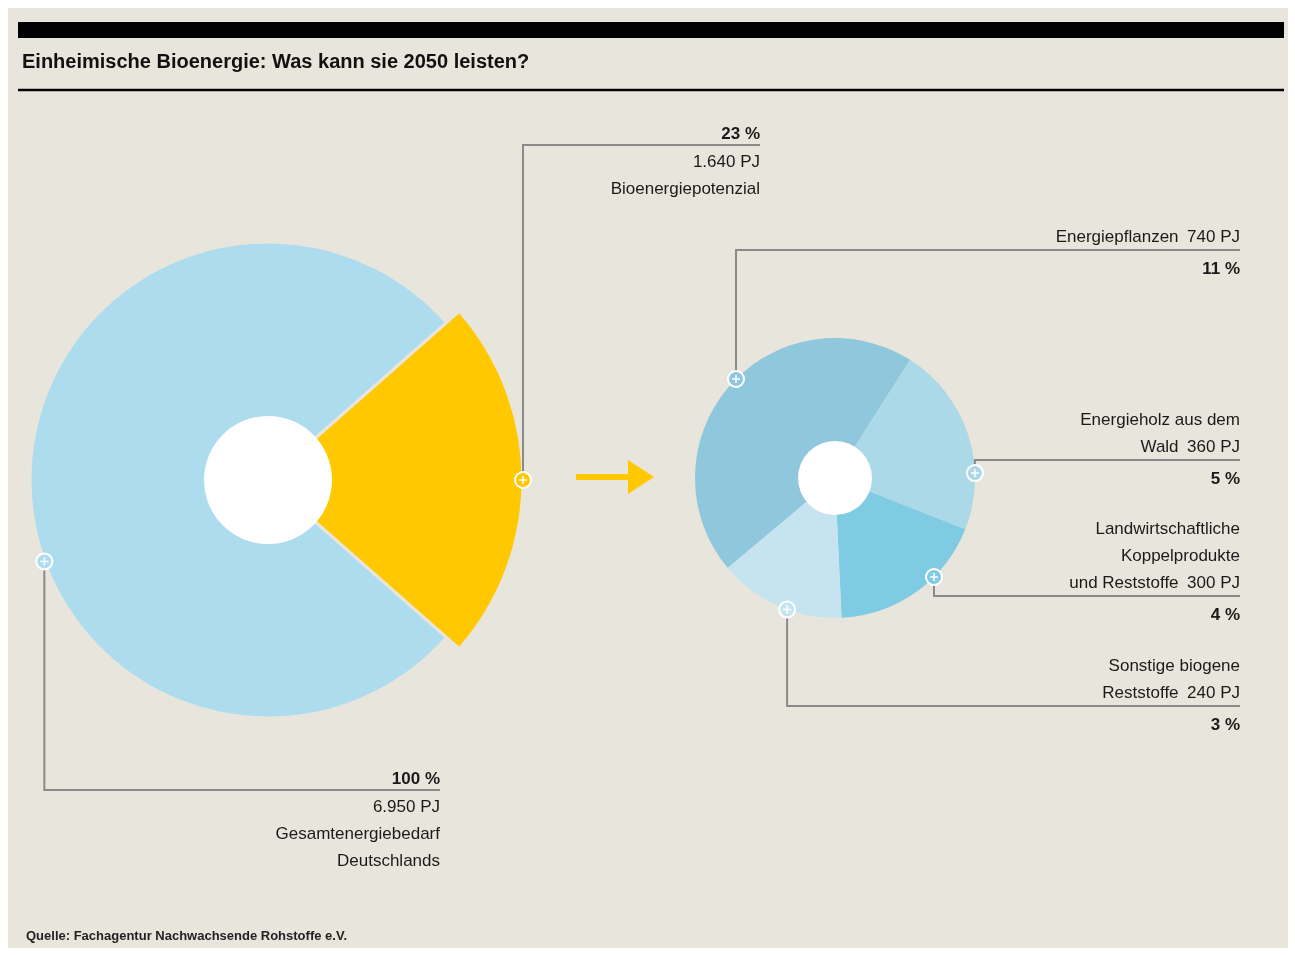 This screenshot has width=1295, height=955. Describe the element at coordinates (276, 61) in the screenshot. I see `chart-title: Einheimische Bioenergie: Was kann sie 2050 leisten?` at that location.